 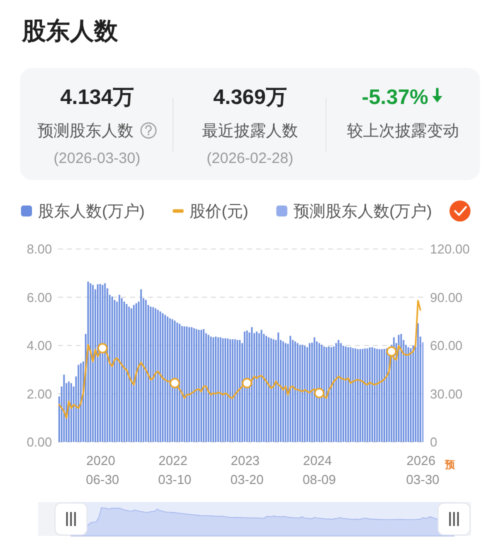 I want to click on legend-label: 预测股东人数(万户), so click(x=362, y=211).